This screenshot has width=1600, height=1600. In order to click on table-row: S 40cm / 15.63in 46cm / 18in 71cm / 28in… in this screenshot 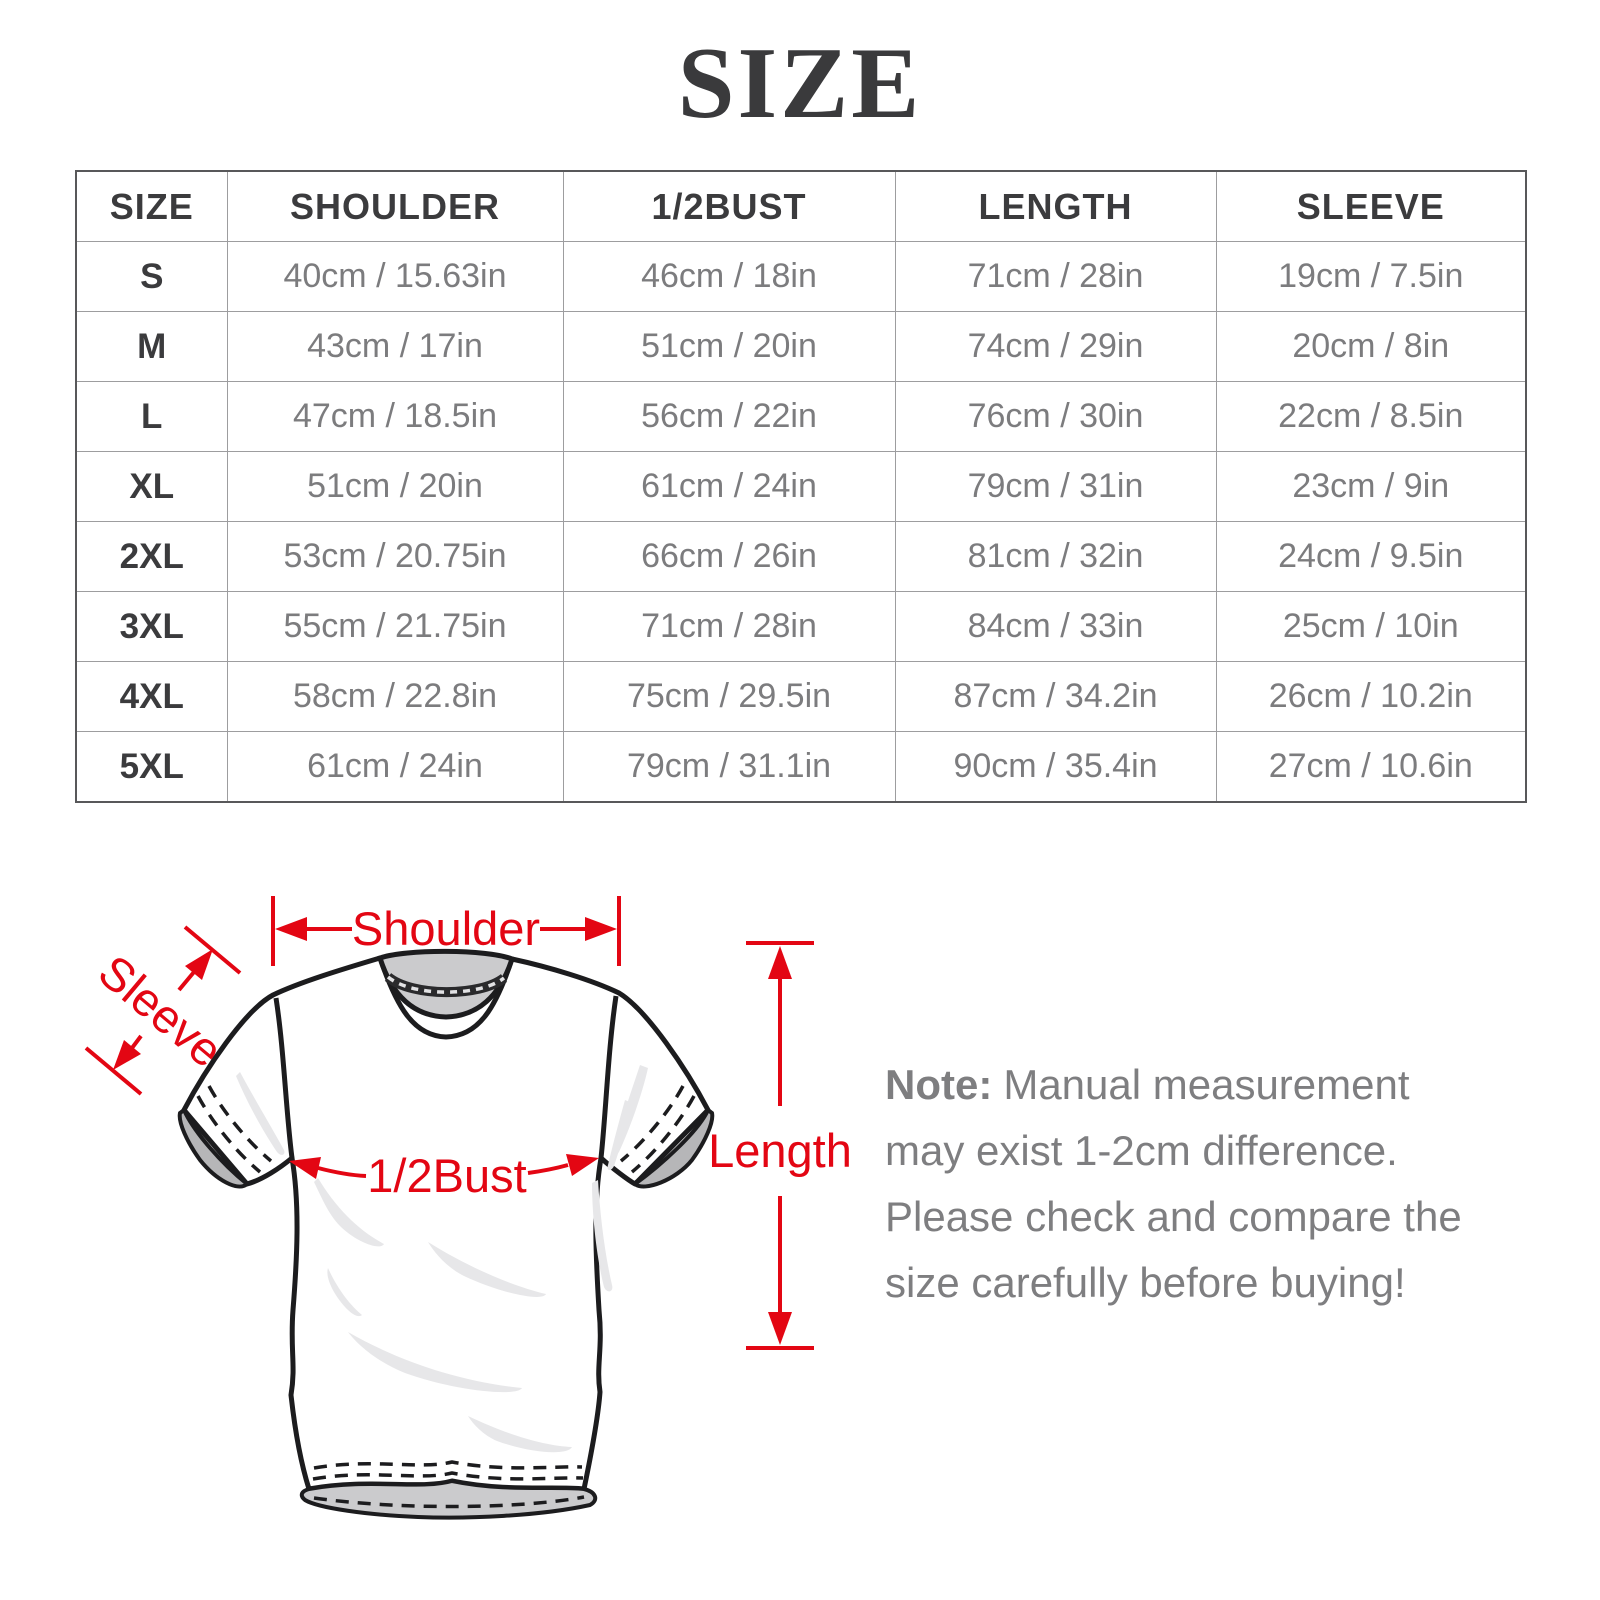, I will do `click(801, 276)`.